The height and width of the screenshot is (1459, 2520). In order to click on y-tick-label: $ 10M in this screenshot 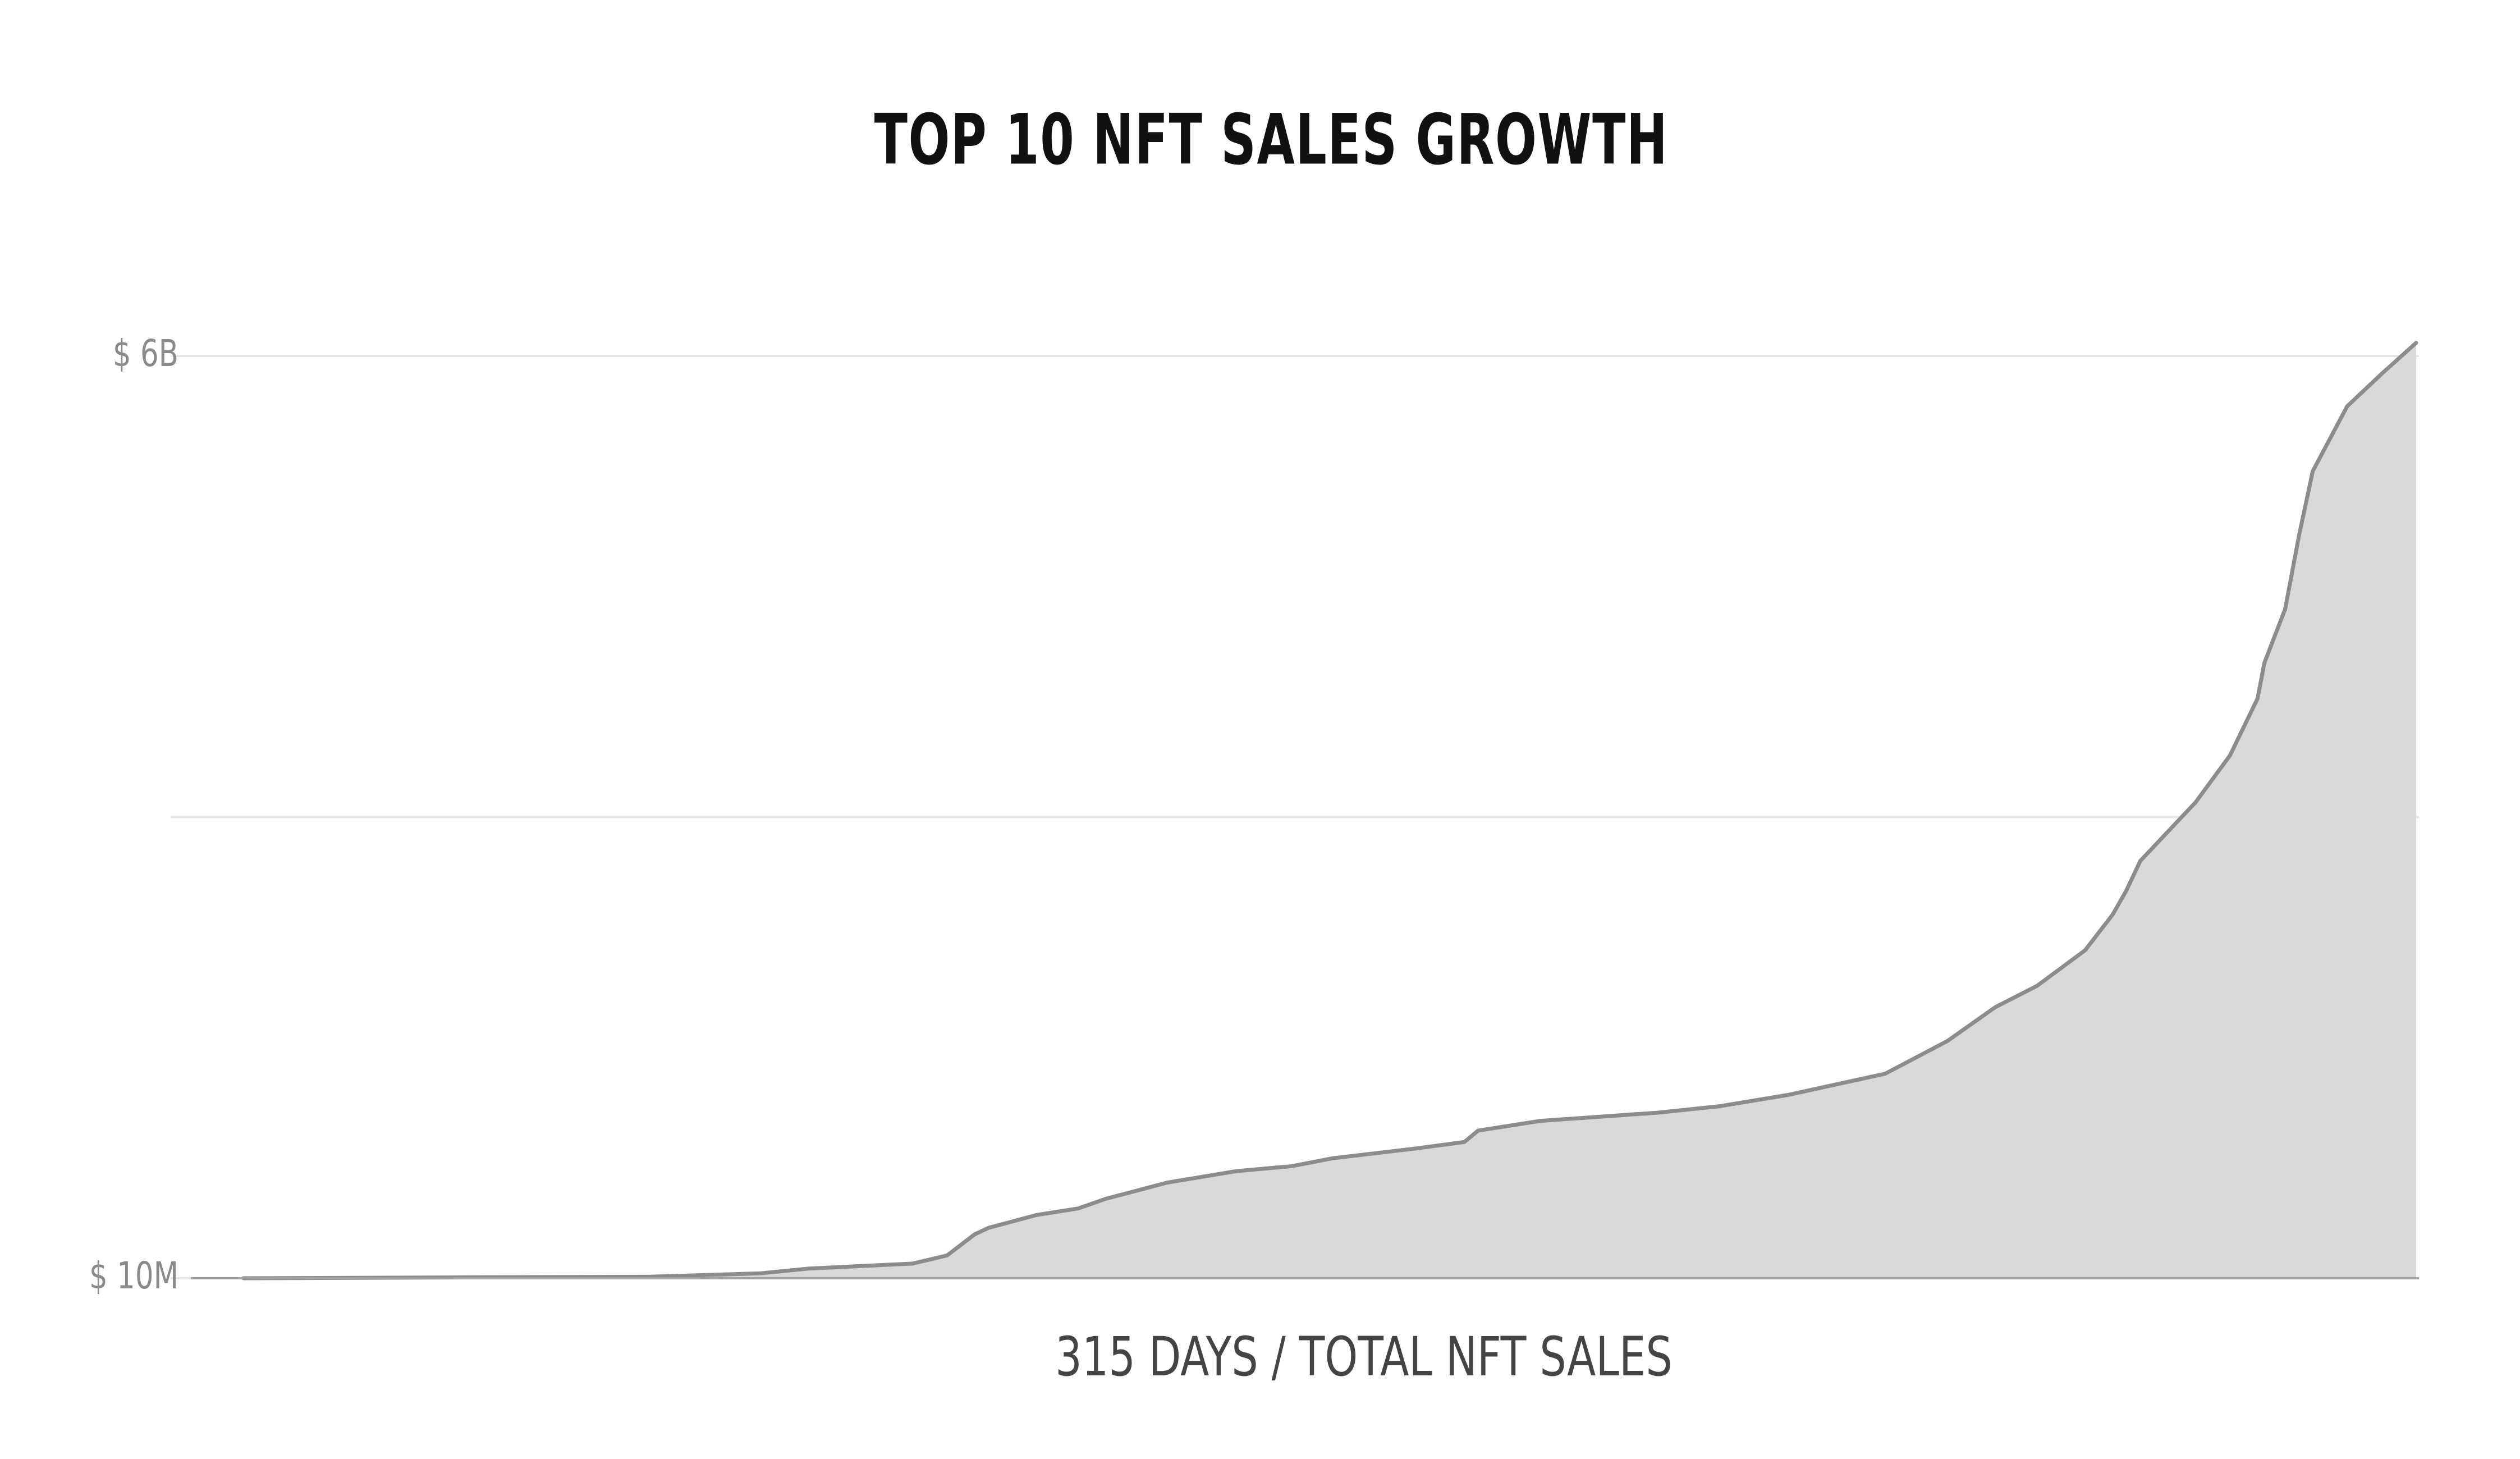, I will do `click(133, 1275)`.